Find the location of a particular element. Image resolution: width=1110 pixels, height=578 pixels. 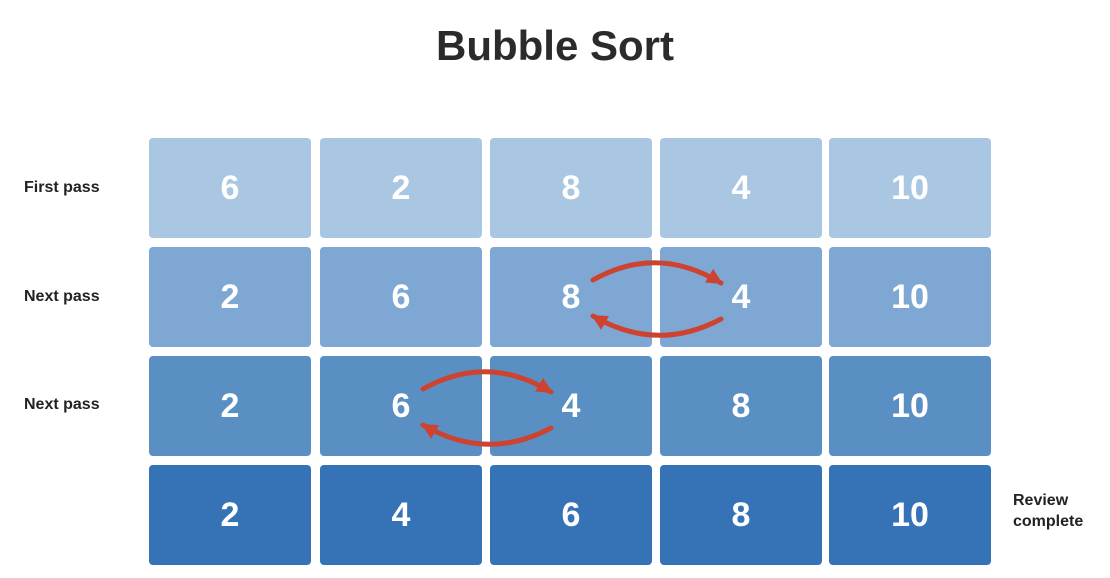

cell-pass2-pos5: 10 is located at coordinates (910, 297).